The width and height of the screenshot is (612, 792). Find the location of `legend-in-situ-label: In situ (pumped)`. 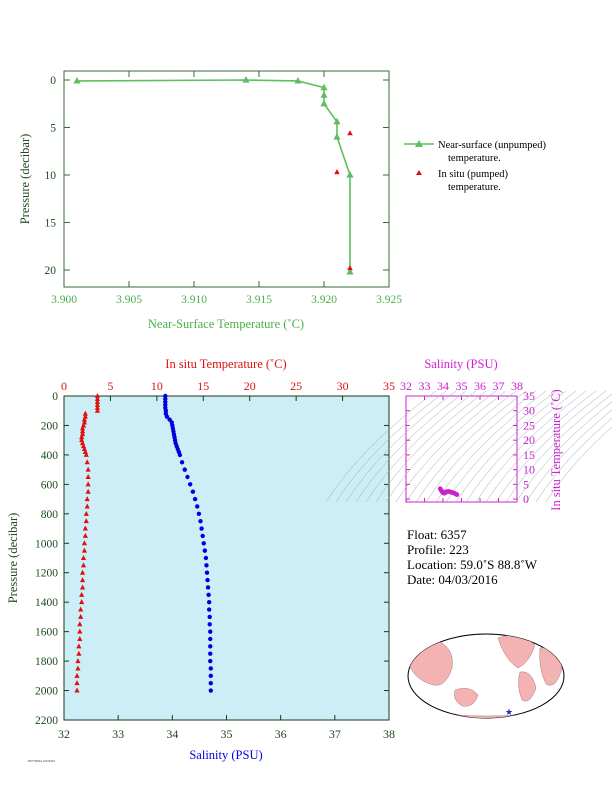

legend-in-situ-label: In situ (pumped) is located at coordinates (473, 174).